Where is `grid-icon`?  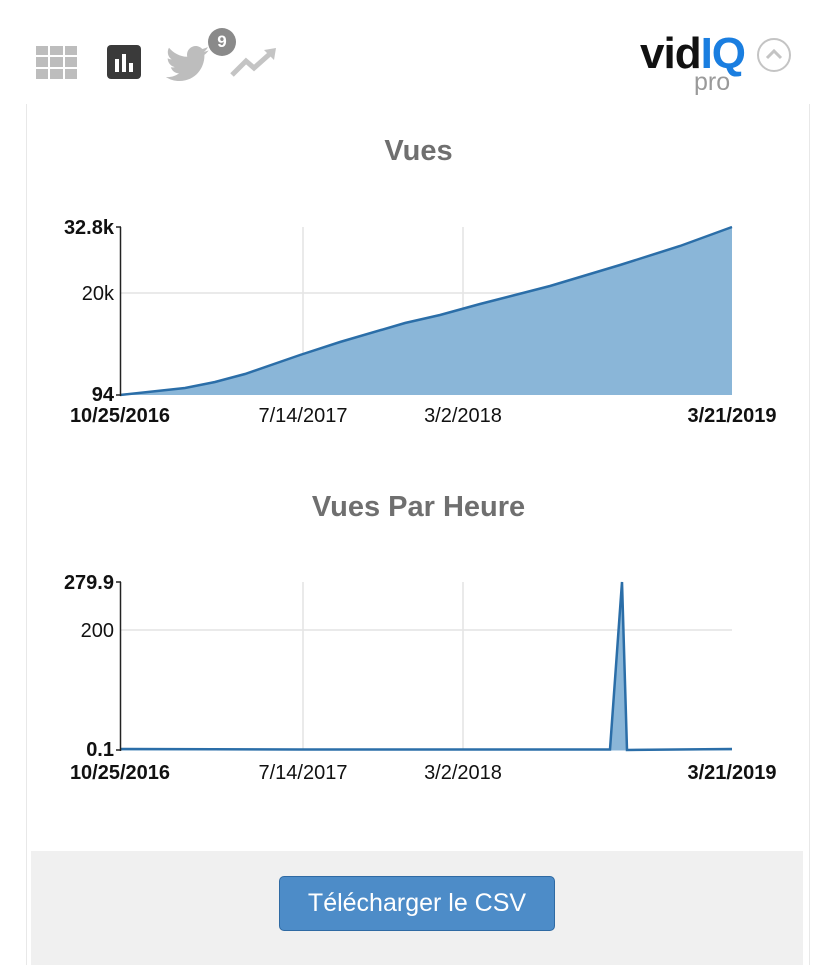 grid-icon is located at coordinates (57, 63).